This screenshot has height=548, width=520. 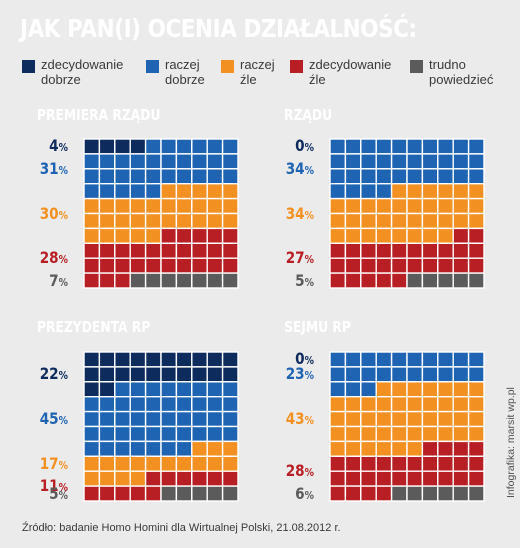 I want to click on pct-value: 4, so click(x=54, y=146).